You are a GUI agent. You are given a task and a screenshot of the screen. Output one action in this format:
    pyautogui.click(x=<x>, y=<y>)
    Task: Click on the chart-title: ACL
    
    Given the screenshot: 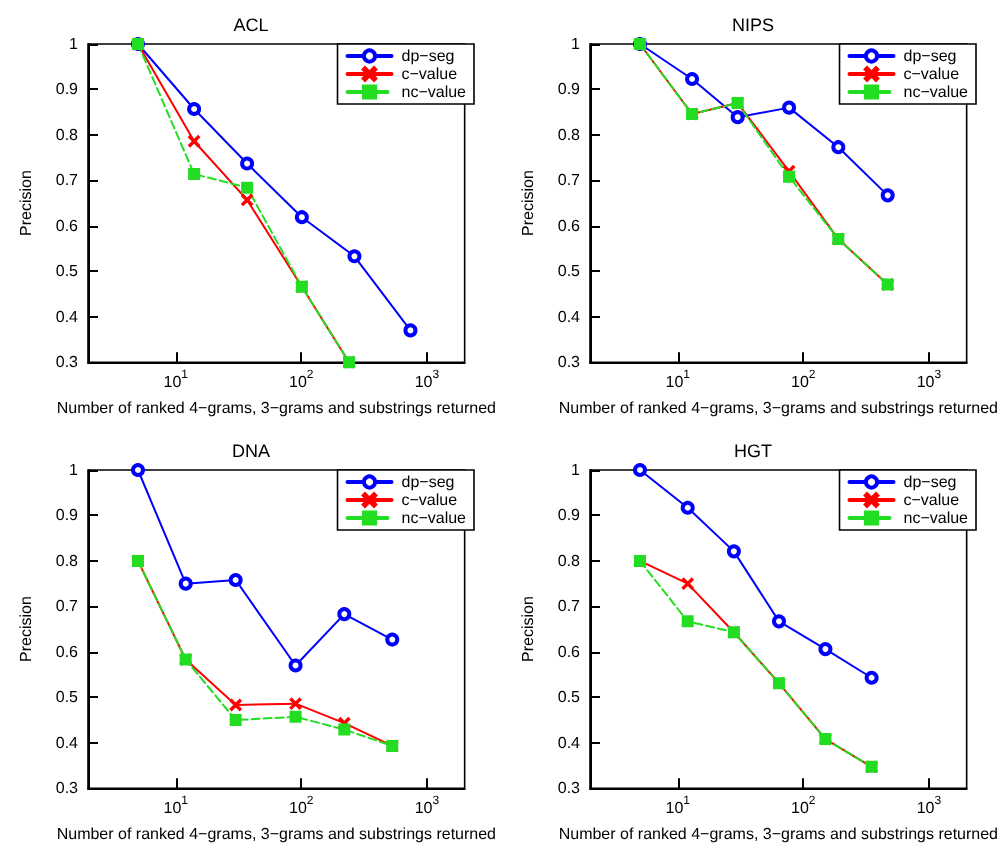 What is the action you would take?
    pyautogui.click(x=251, y=25)
    